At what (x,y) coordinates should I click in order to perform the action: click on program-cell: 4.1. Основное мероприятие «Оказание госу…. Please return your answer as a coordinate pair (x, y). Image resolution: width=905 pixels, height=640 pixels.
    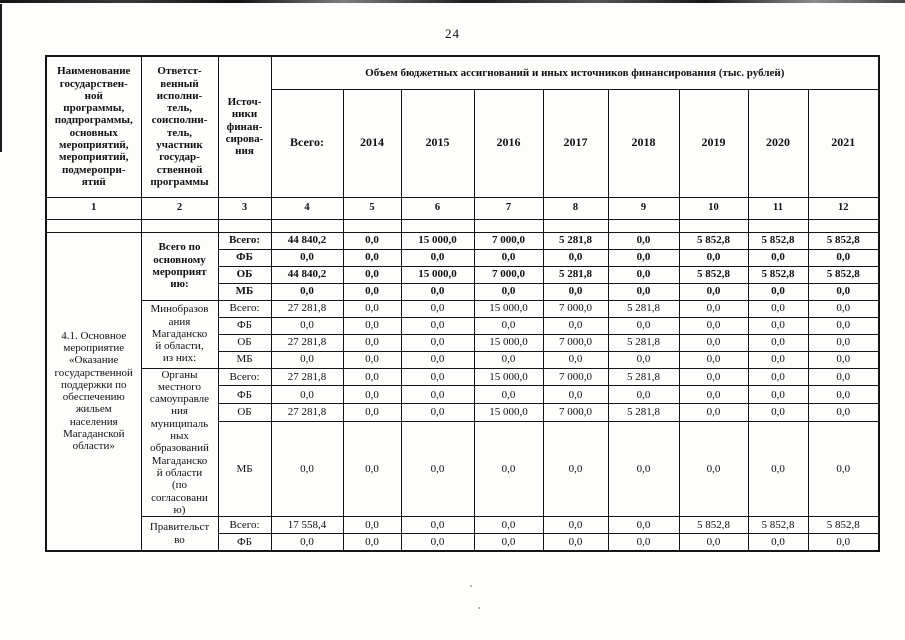
    Looking at the image, I should click on (93, 391).